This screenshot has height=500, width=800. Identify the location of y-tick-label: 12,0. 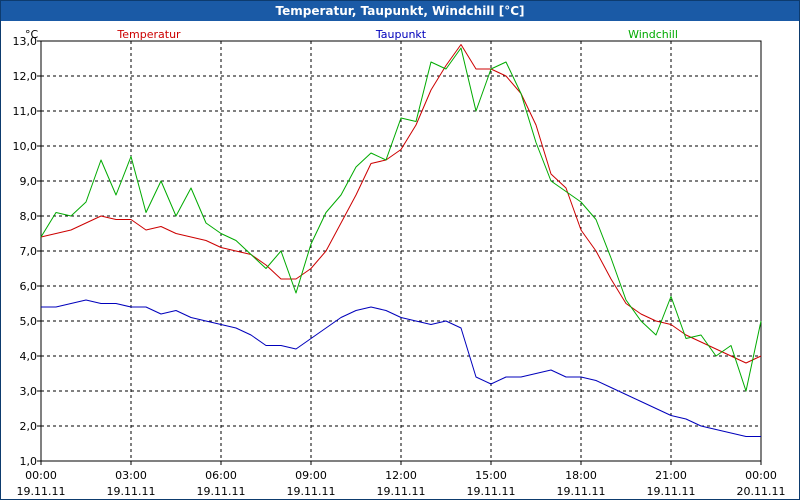
(25, 76).